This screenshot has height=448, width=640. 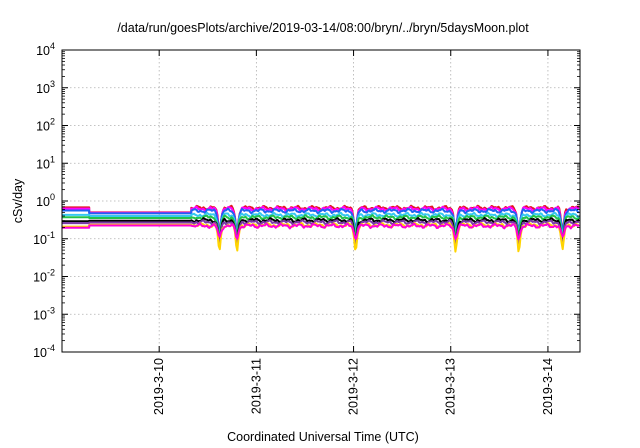 I want to click on y-tick-label: 10⁻¹, so click(x=44, y=238).